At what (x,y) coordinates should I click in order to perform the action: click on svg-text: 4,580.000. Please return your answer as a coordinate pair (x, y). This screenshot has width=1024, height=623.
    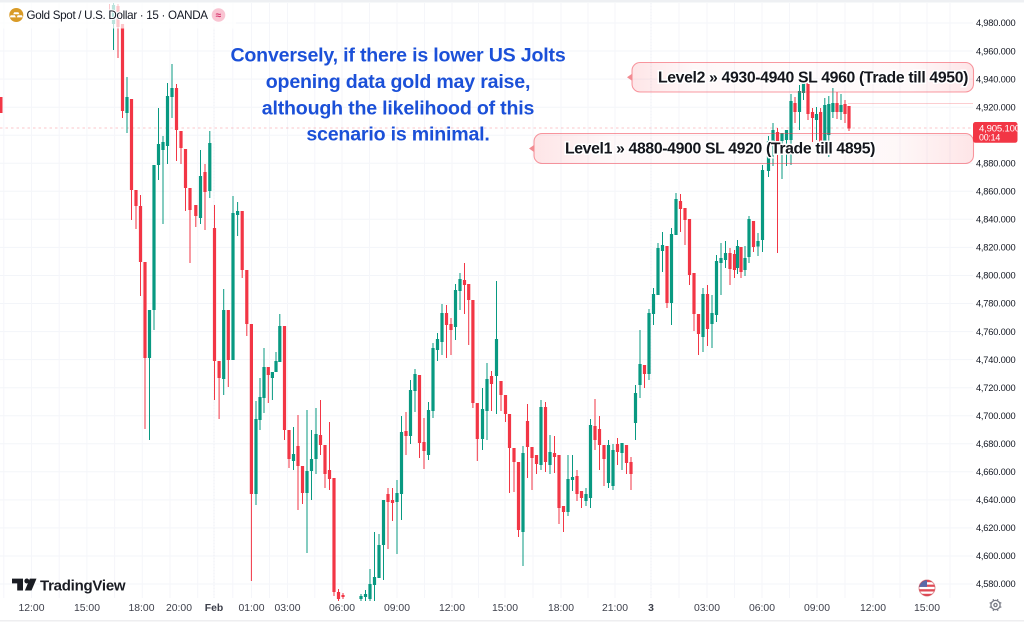
    Looking at the image, I should click on (996, 584).